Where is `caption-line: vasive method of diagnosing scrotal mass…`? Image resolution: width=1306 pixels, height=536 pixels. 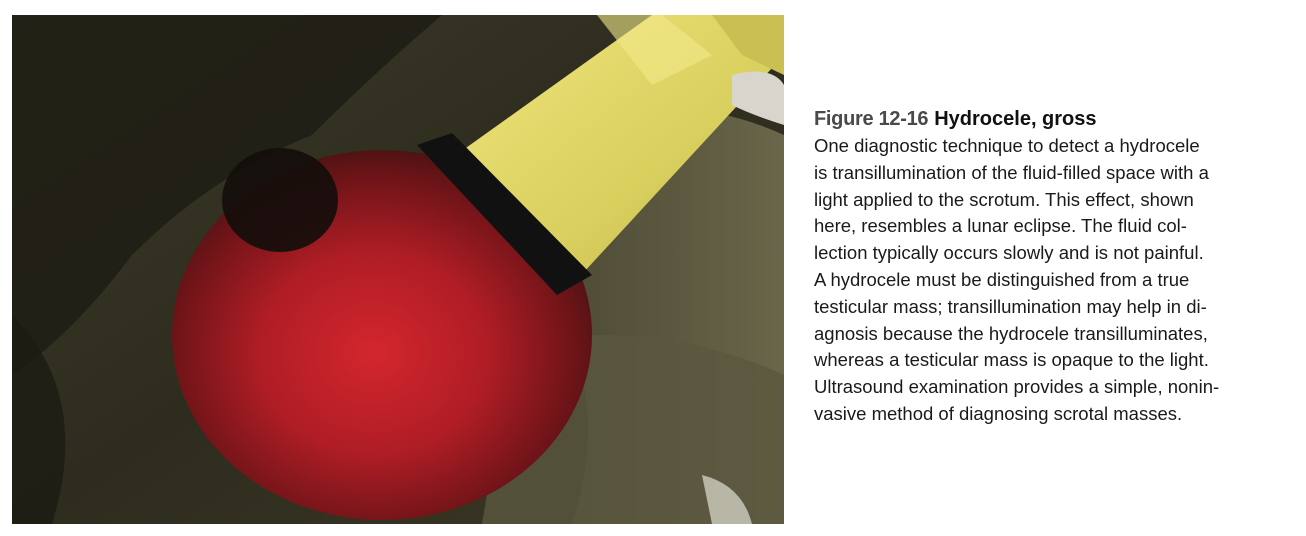 caption-line: vasive method of diagnosing scrotal mass… is located at coordinates (998, 413).